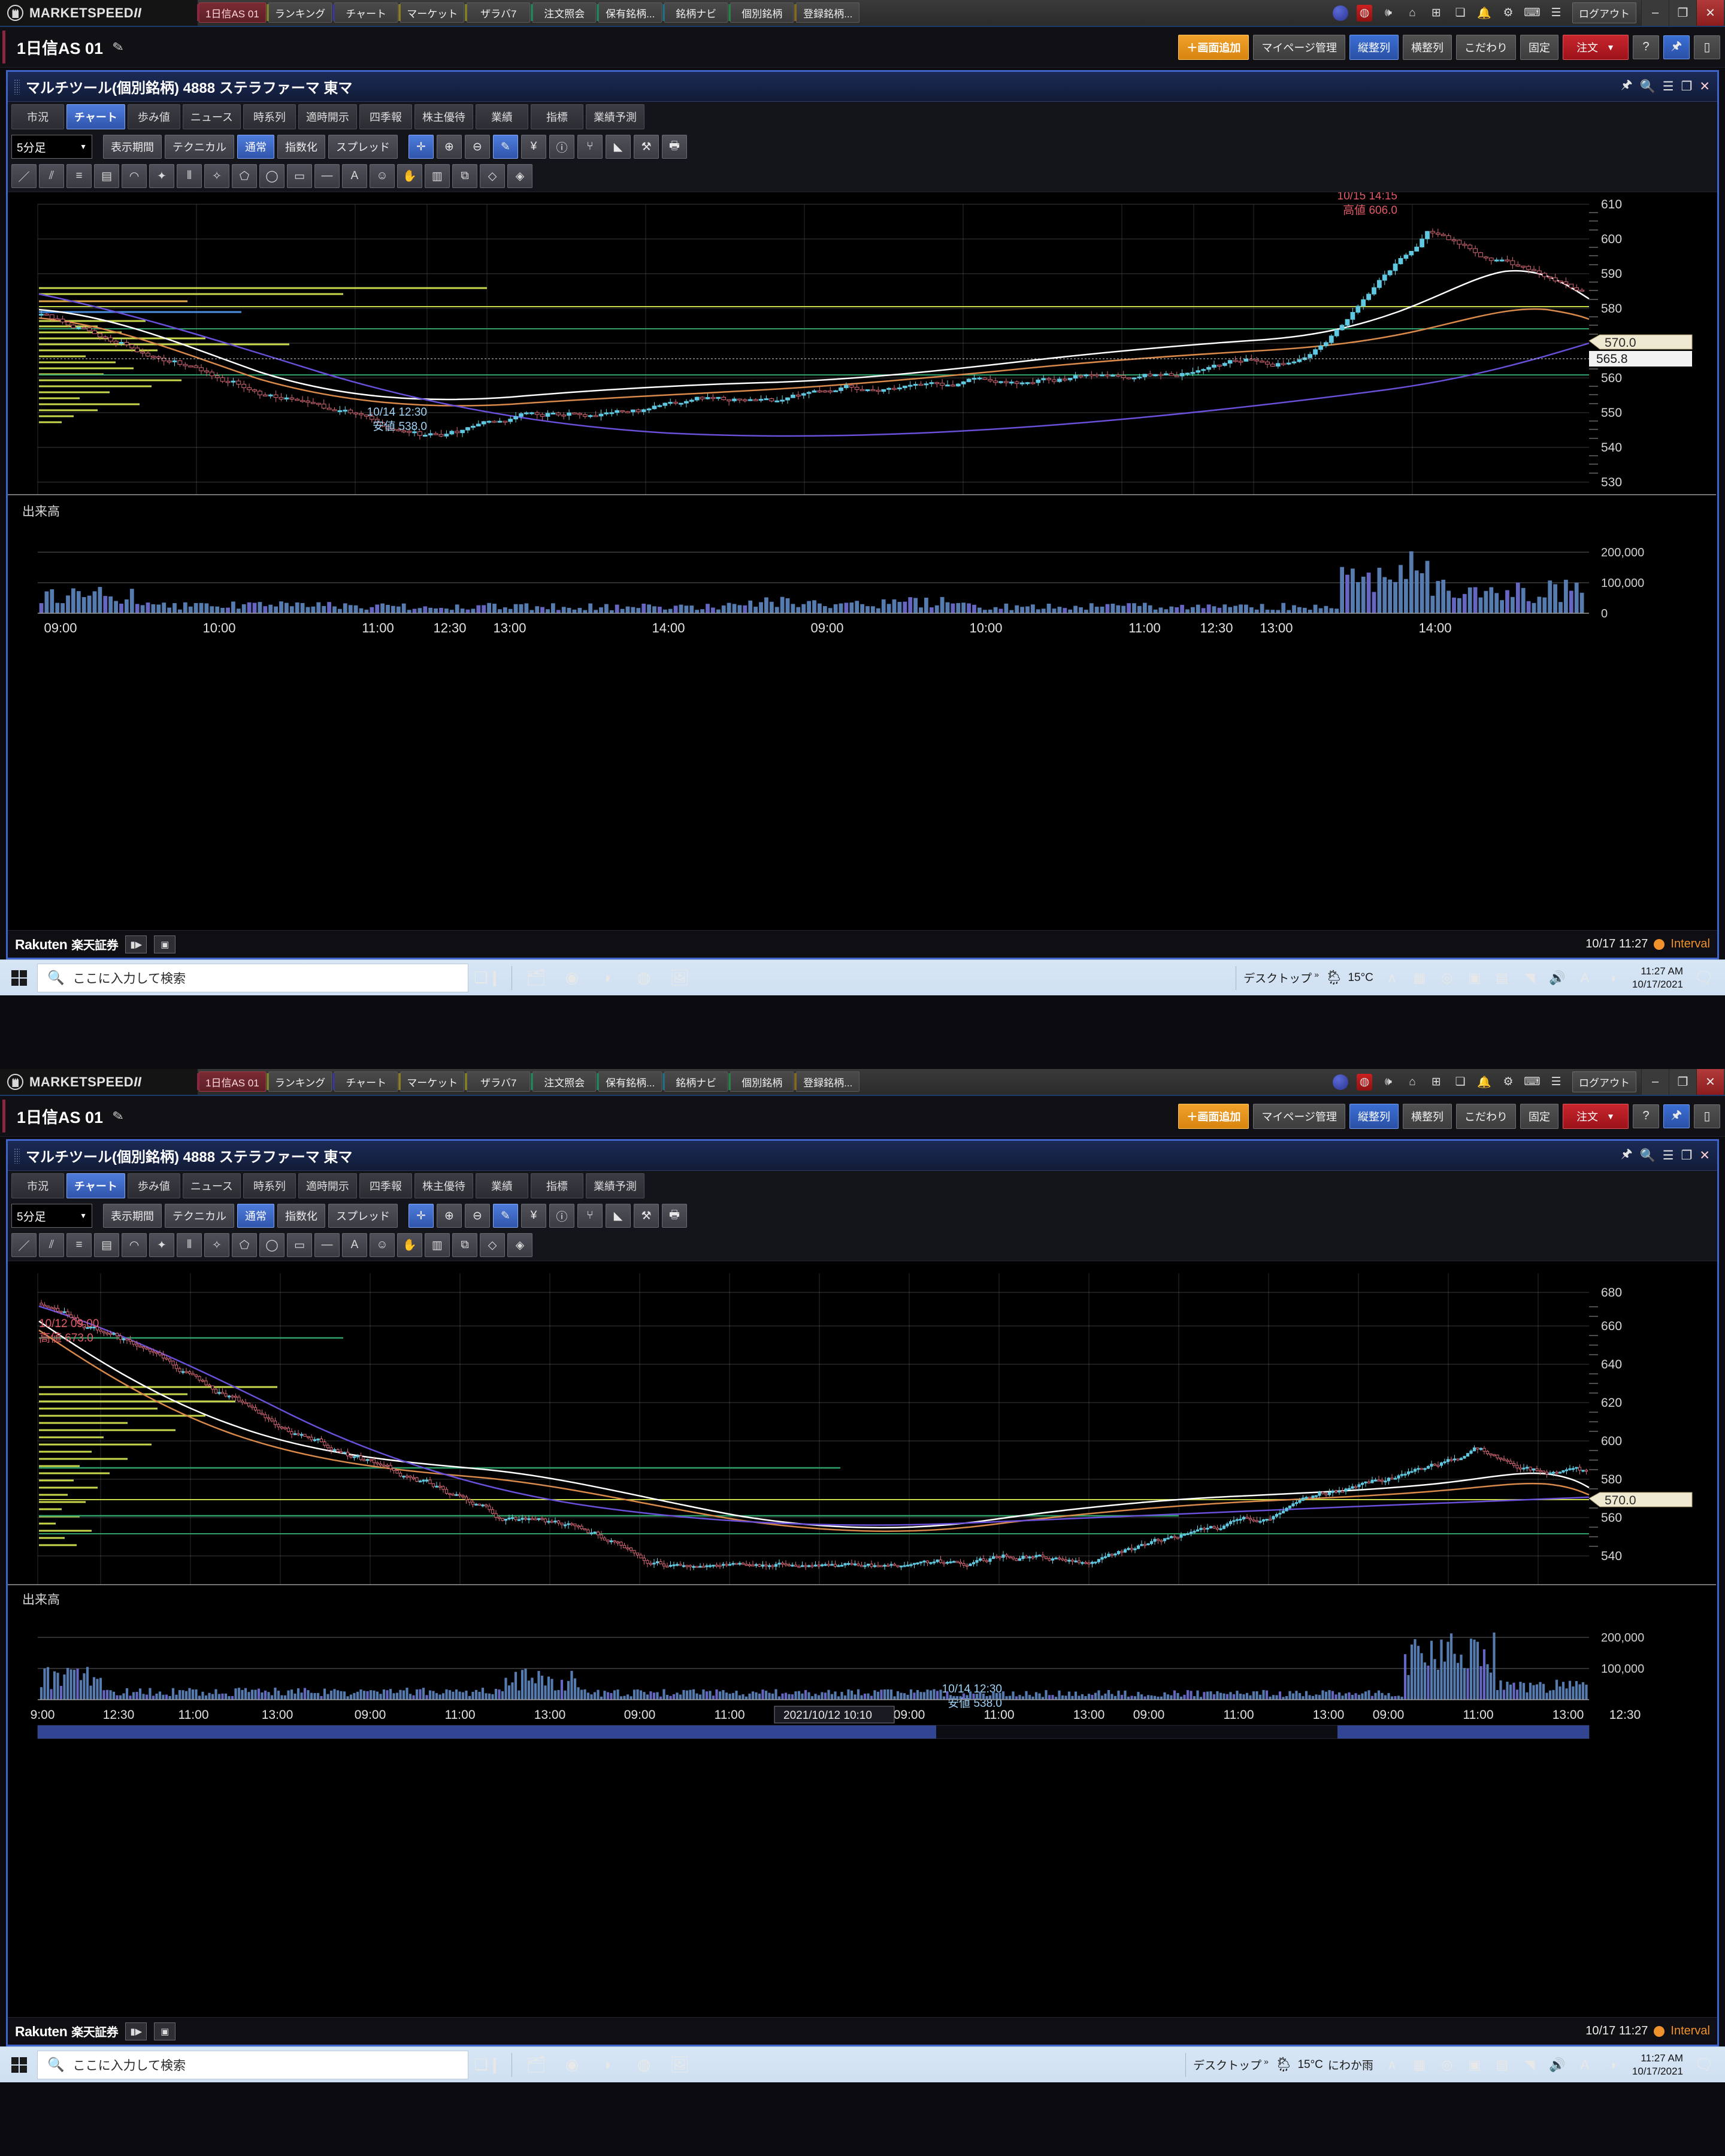 The height and width of the screenshot is (2156, 1725). I want to click on restore-icon: ❐, so click(1687, 1155).